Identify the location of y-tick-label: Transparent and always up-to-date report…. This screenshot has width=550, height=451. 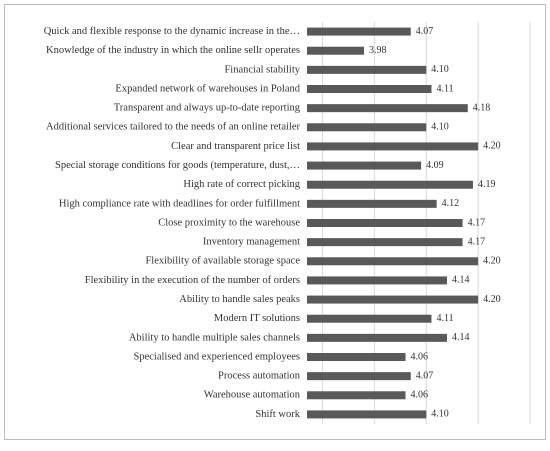
(207, 108).